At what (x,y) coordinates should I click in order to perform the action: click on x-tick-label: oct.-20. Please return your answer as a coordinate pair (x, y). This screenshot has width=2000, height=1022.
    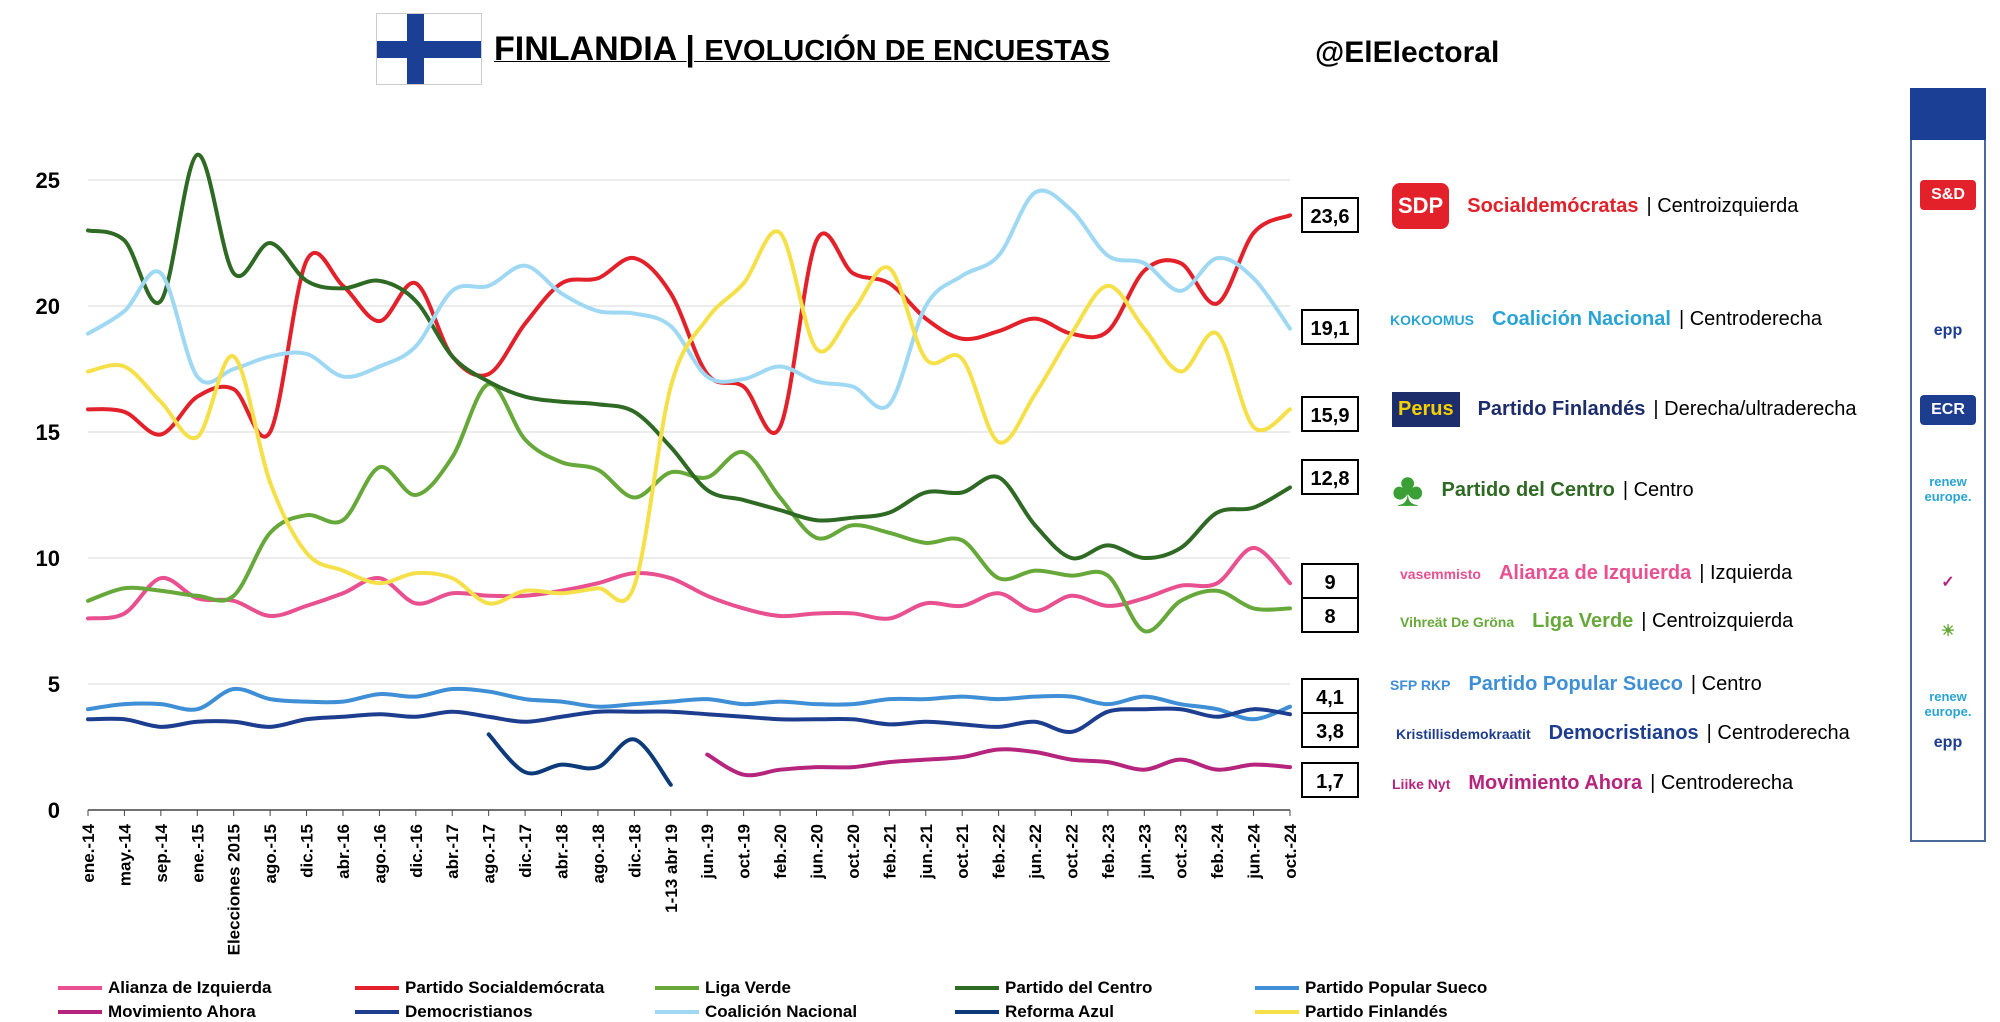
    Looking at the image, I should click on (853, 851).